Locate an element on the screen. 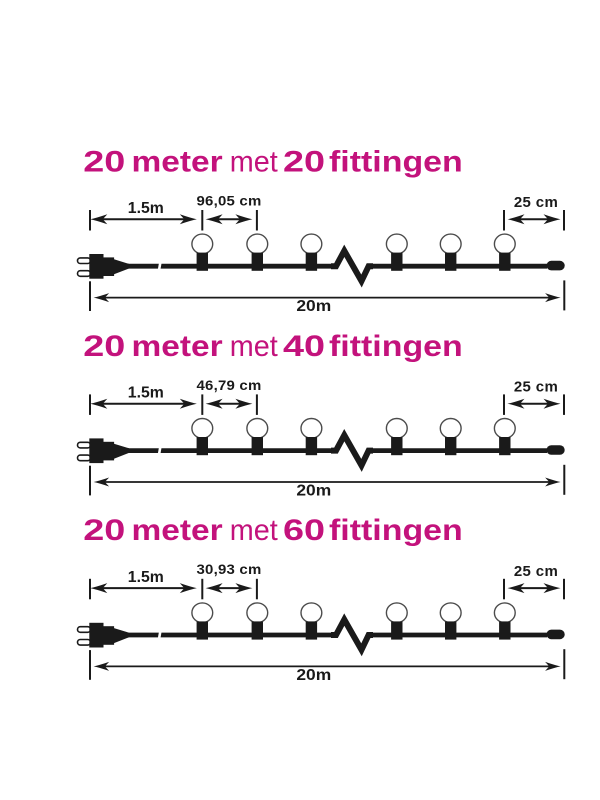 The width and height of the screenshot is (600, 800). svg-text: 60 is located at coordinates (304, 530).